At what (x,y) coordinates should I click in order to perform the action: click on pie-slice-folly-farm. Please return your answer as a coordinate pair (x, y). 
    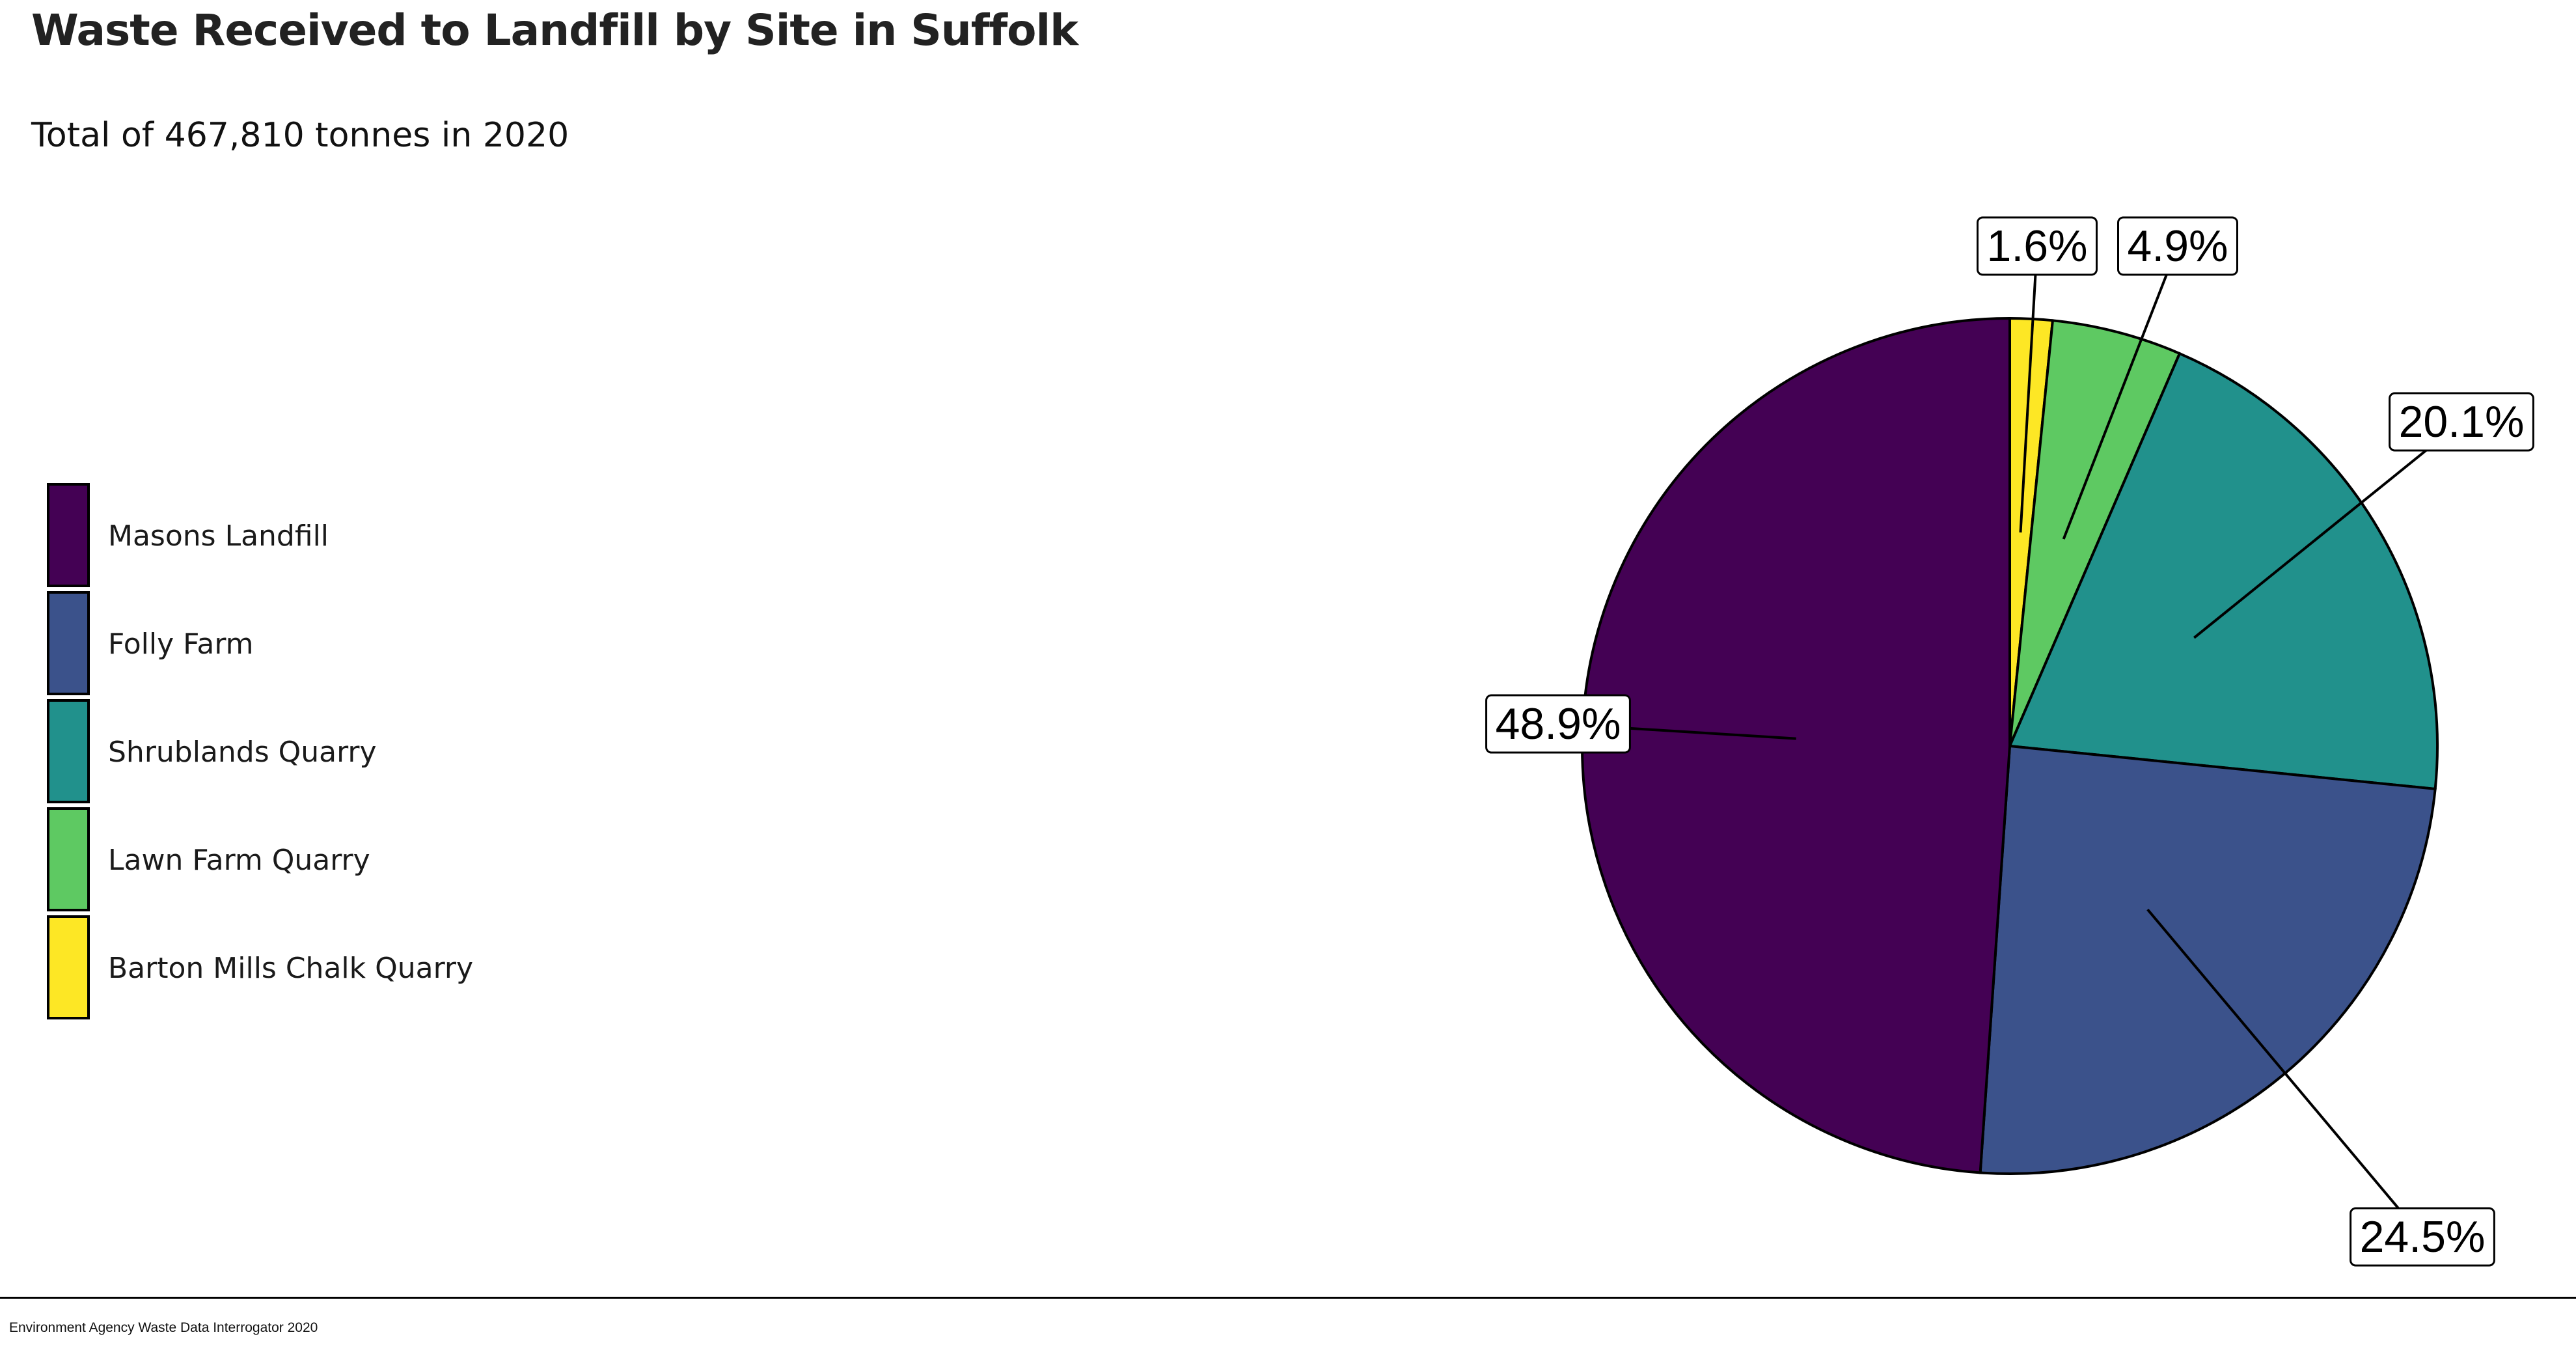
    Looking at the image, I should click on (2208, 959).